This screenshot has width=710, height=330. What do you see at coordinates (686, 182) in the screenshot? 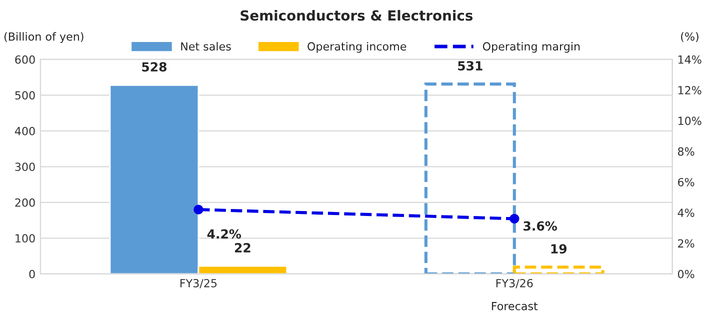
I see `y2-tick-label: 6%` at bounding box center [686, 182].